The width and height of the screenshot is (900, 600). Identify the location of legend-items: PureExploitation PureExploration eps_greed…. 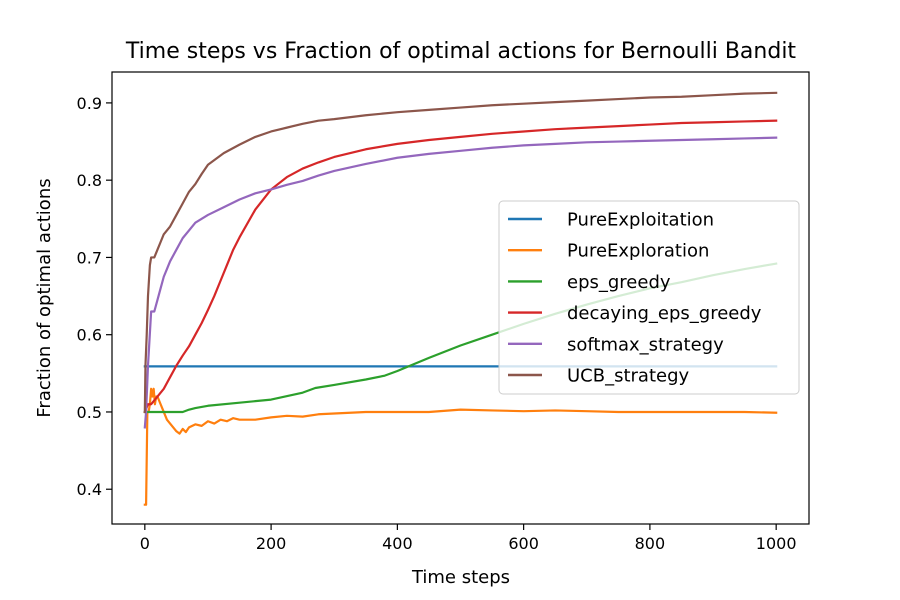
(635, 298).